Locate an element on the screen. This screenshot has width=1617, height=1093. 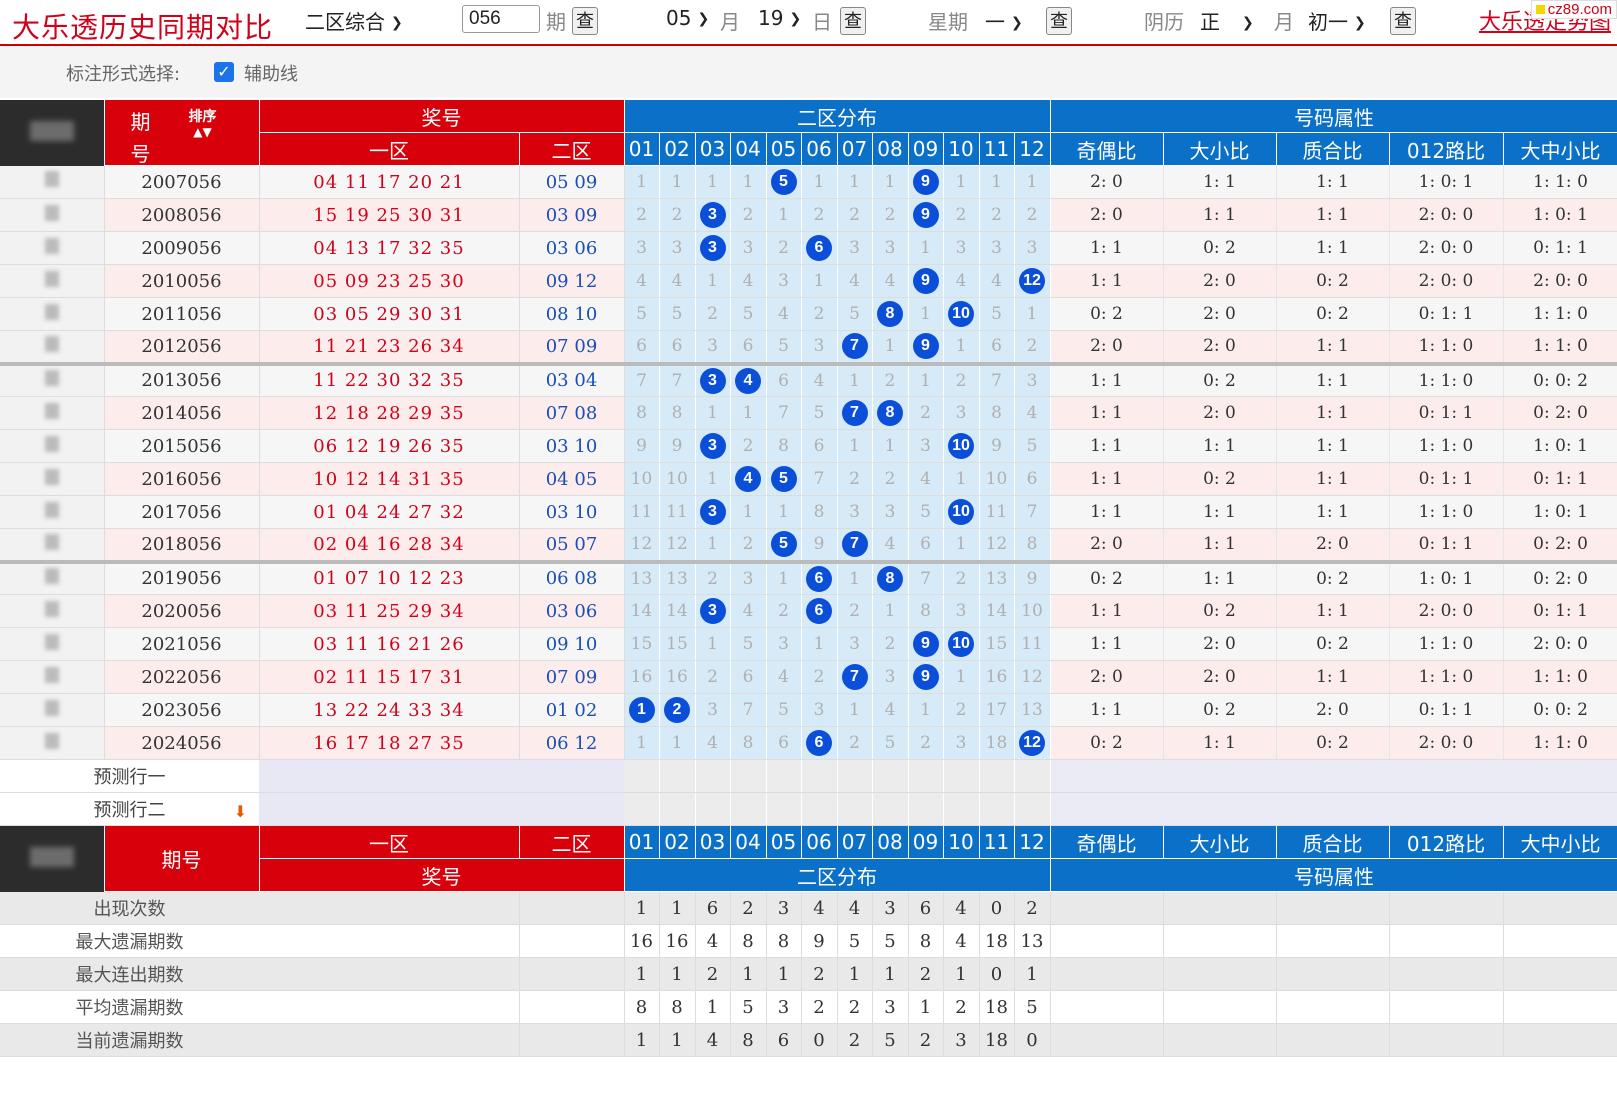
month-select: 05 ❯ is located at coordinates (687, 18).